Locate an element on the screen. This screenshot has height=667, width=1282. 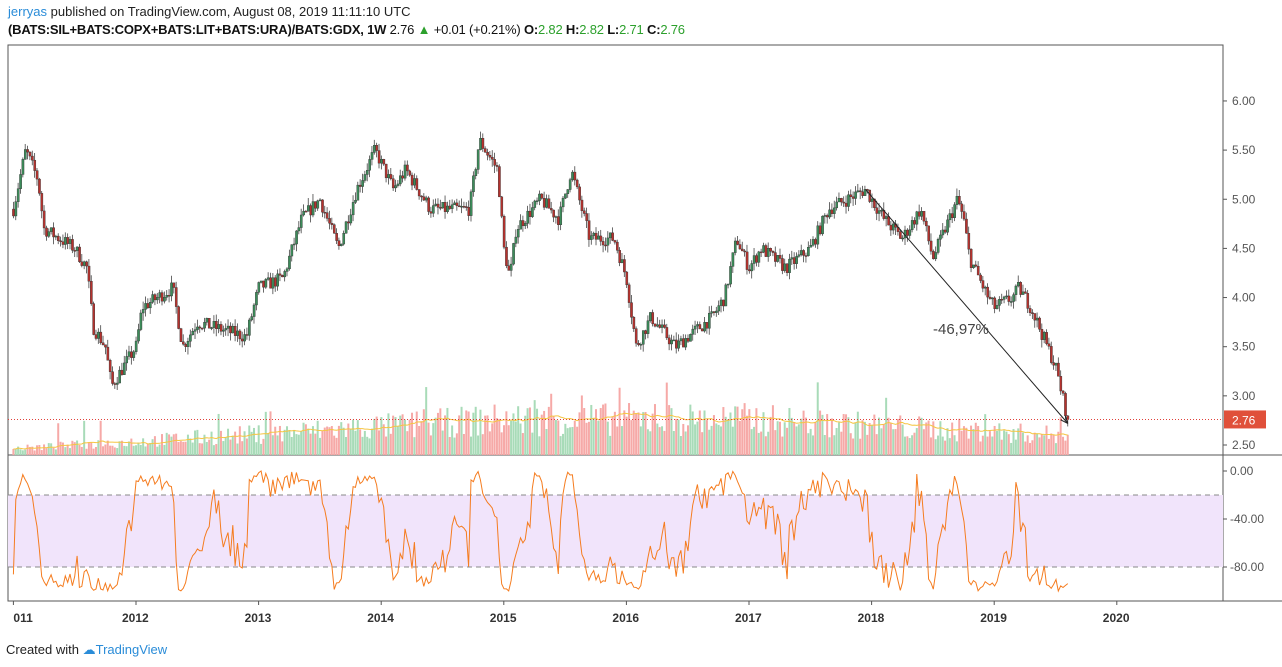
high-value: 2.82 is located at coordinates (591, 29).